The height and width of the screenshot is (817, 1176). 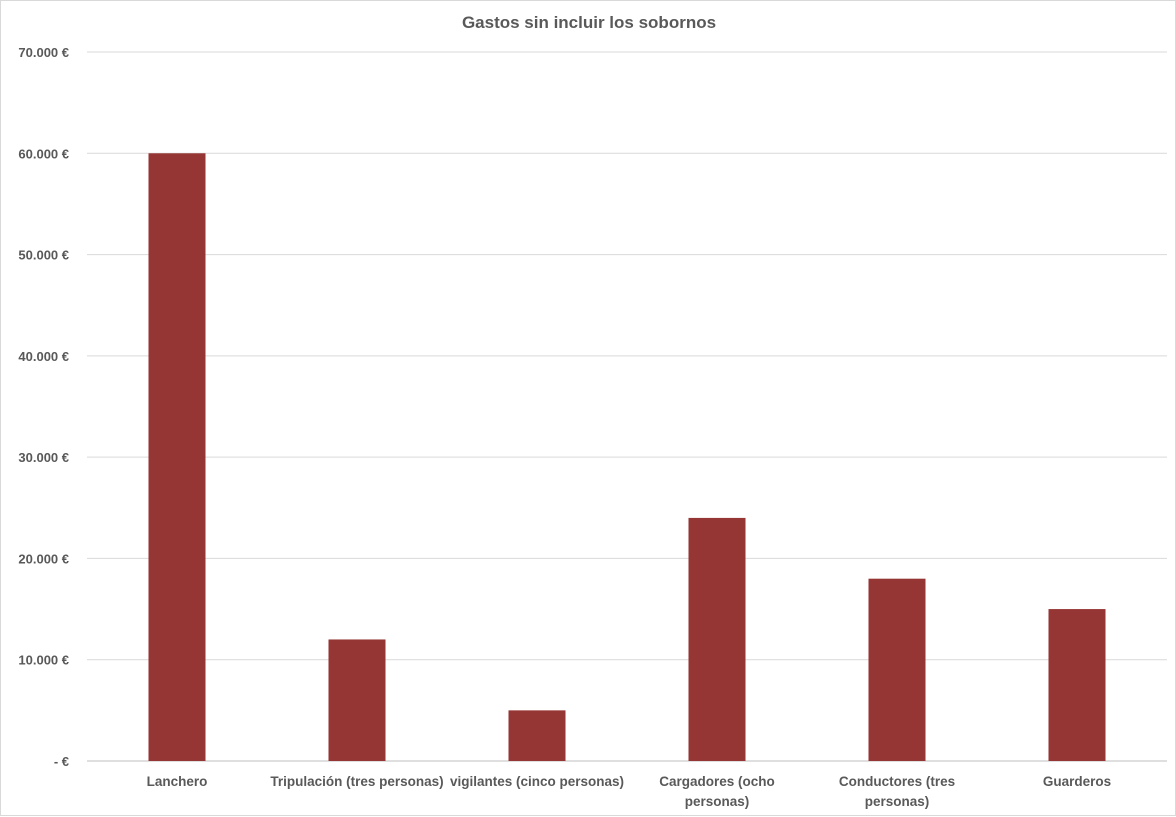 What do you see at coordinates (43, 356) in the screenshot?
I see `y-tick-label: 40.000 €` at bounding box center [43, 356].